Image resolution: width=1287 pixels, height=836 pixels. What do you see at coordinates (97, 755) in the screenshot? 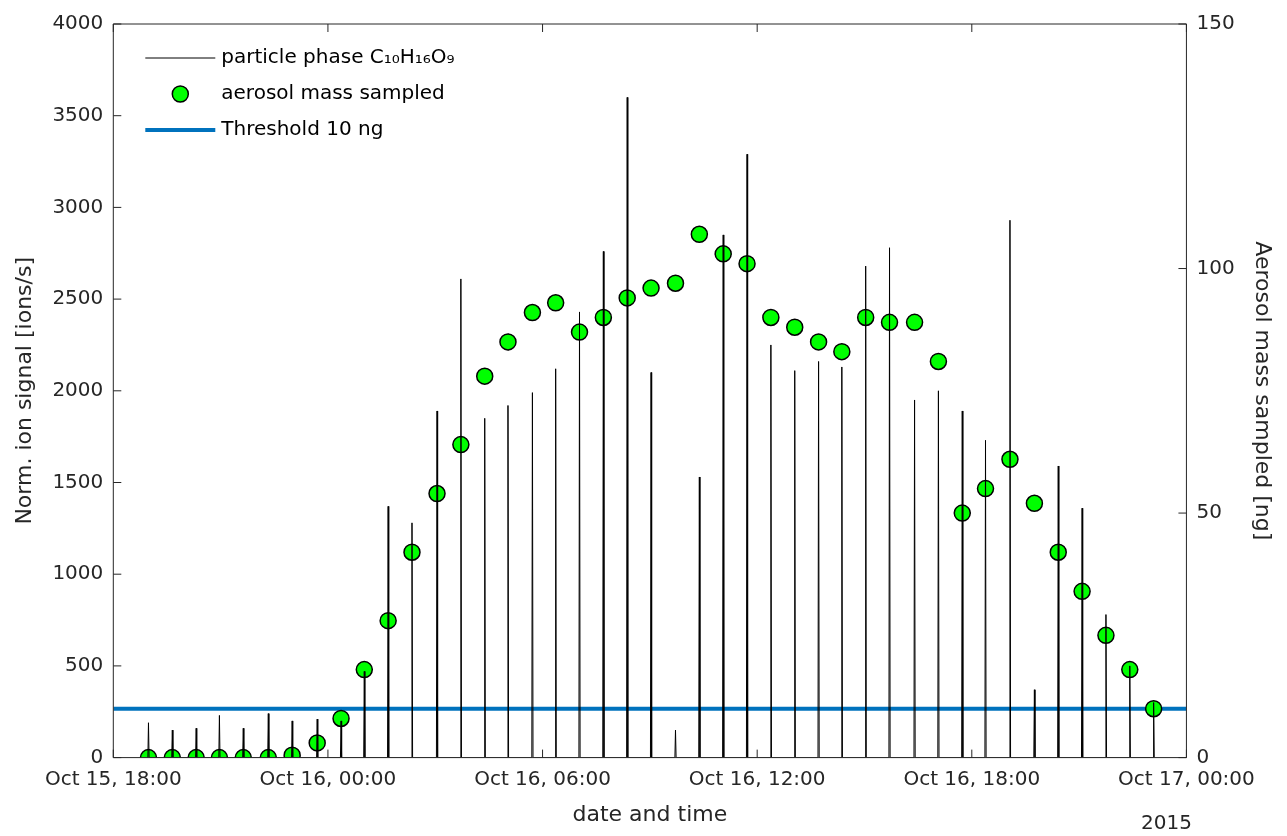
I see `y-tick-label: 0` at bounding box center [97, 755].